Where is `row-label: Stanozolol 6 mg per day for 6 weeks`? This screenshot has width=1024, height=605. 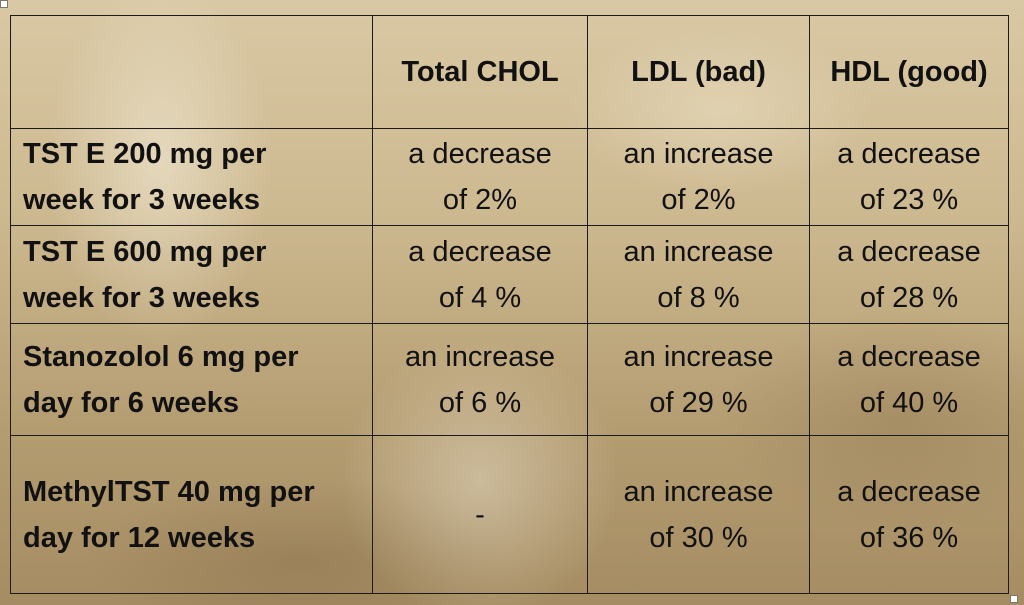
row-label: Stanozolol 6 mg per day for 6 weeks is located at coordinates (191, 379).